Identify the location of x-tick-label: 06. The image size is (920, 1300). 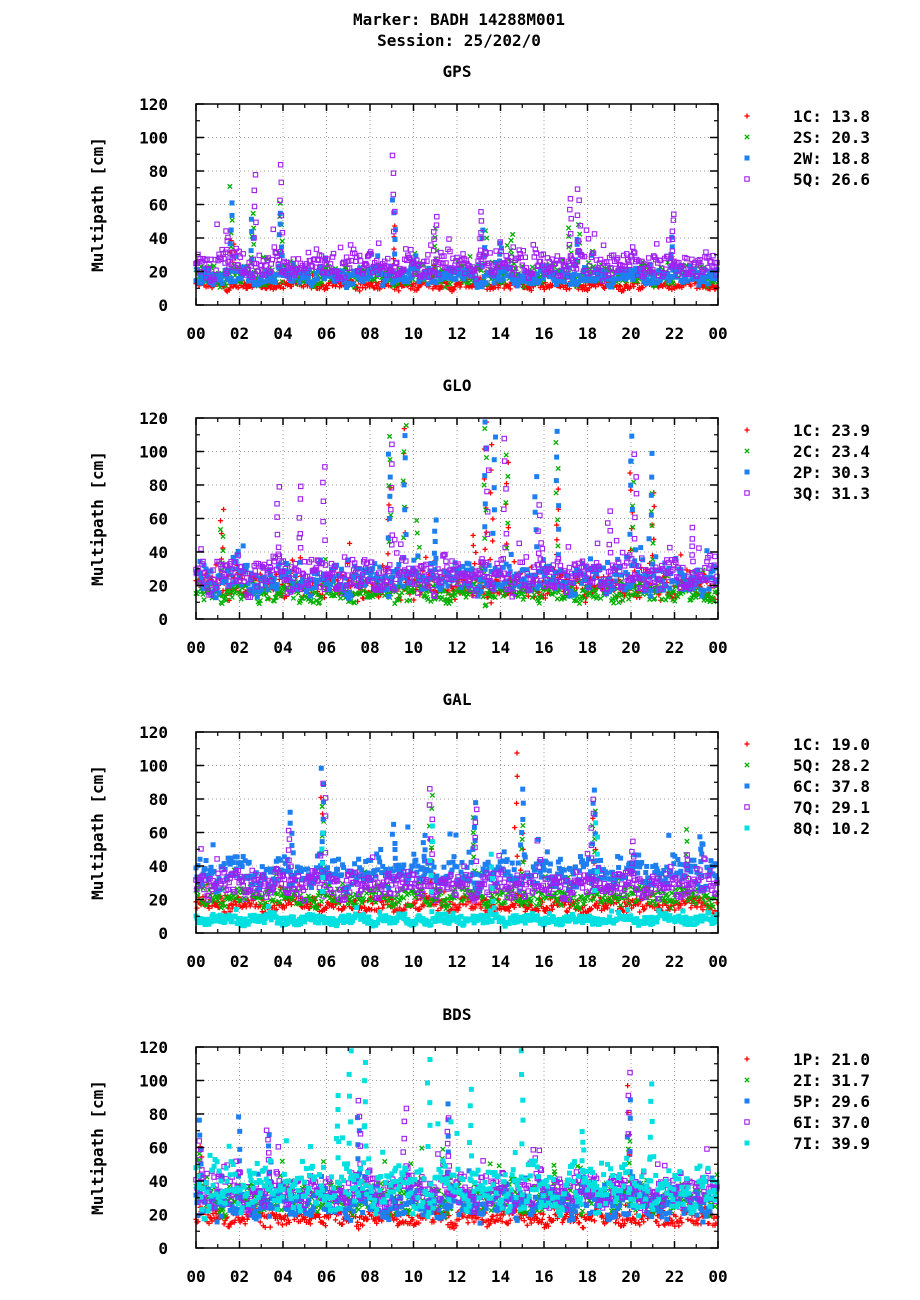
(326, 333).